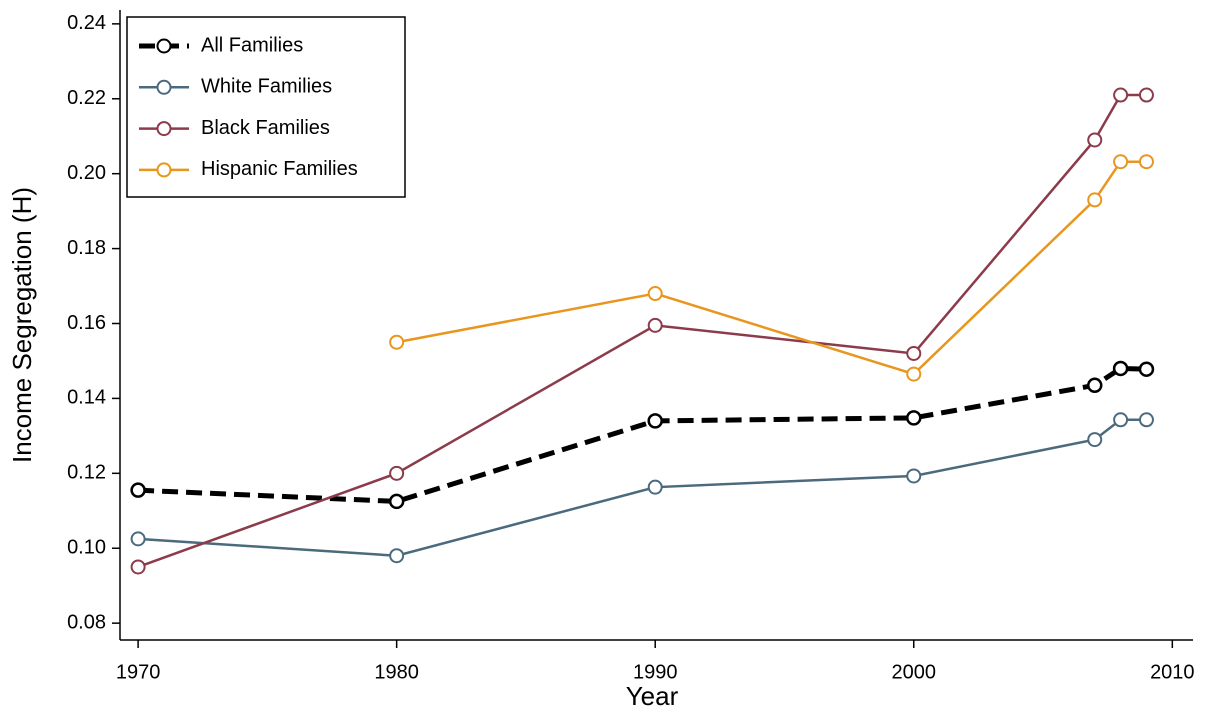 The image size is (1208, 713). I want to click on x-tick-label: 1970, so click(138, 672).